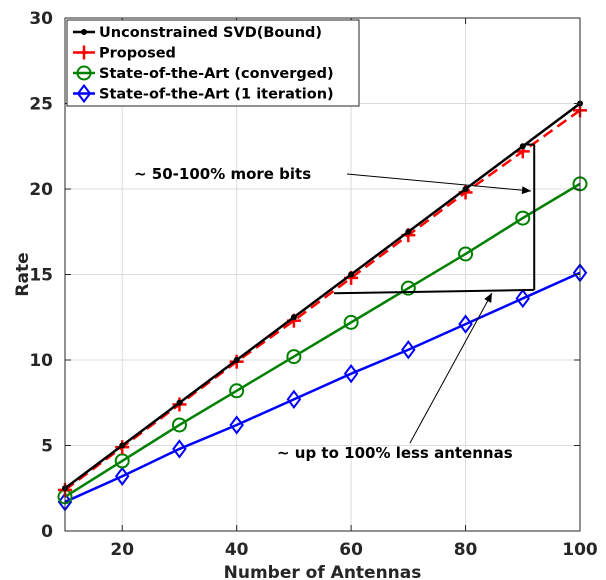 This screenshot has width=606, height=580. Describe the element at coordinates (41, 190) in the screenshot. I see `y-tick-label: 20` at that location.